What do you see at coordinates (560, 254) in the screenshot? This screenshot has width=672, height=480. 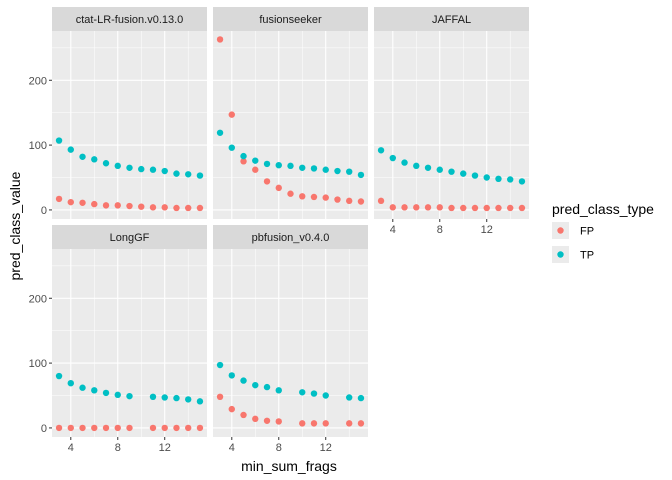 I see `legend-key-tp` at bounding box center [560, 254].